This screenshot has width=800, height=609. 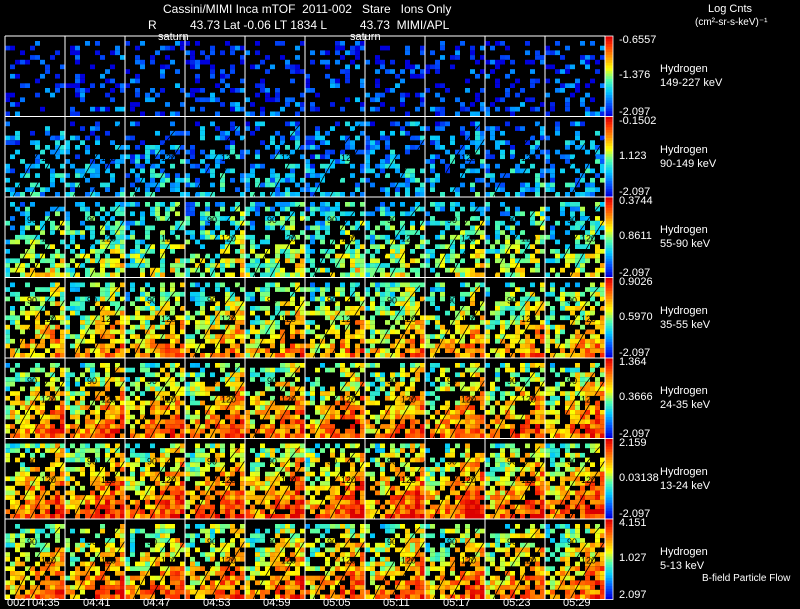 What do you see at coordinates (516, 322) in the screenshot?
I see `contour-line` at bounding box center [516, 322].